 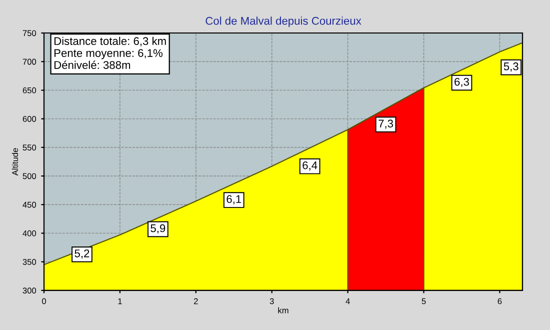 I want to click on y-tick-label: 350, so click(x=29, y=262).